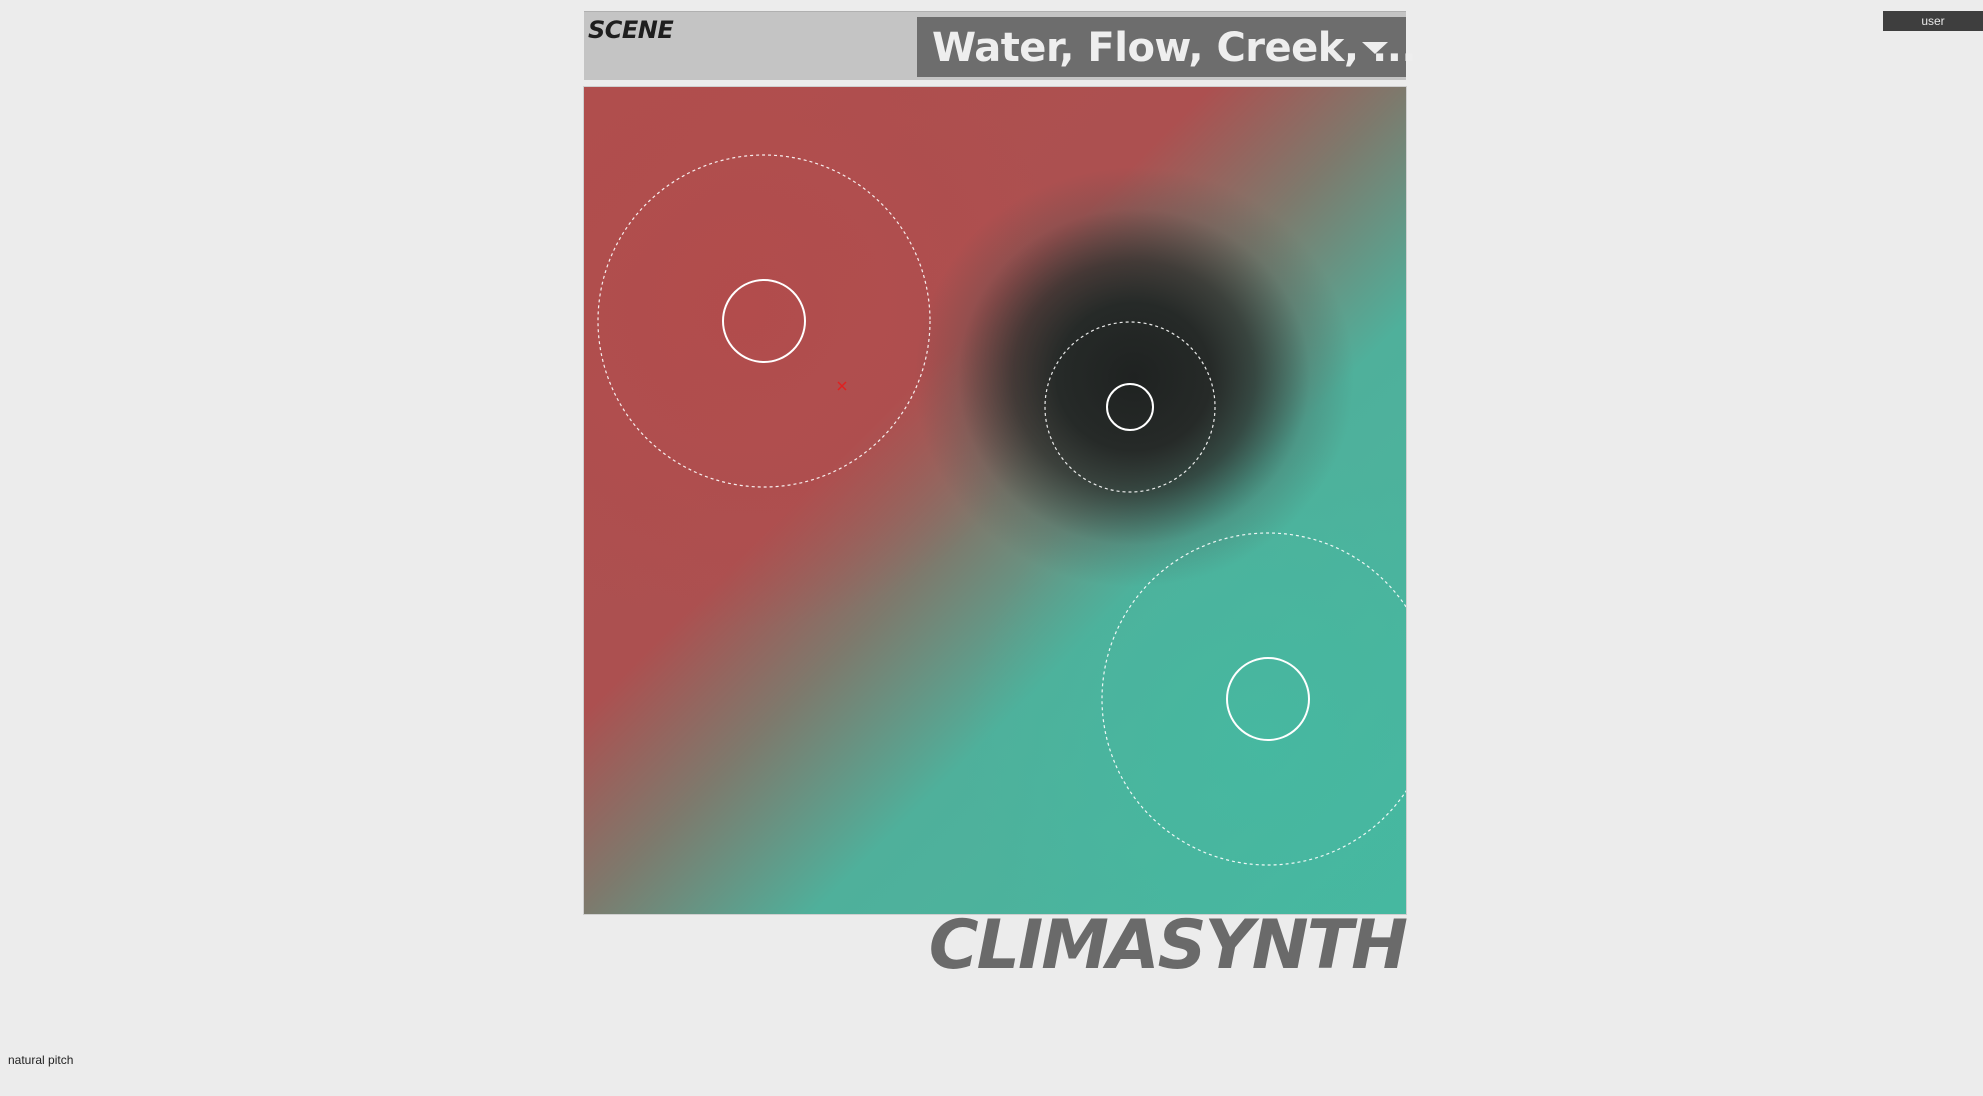 The height and width of the screenshot is (1096, 1983). What do you see at coordinates (1268, 699) in the screenshot?
I see `source-teal-handle` at bounding box center [1268, 699].